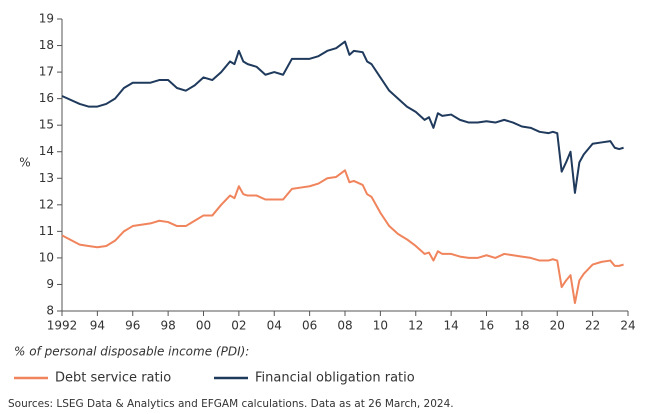 This screenshot has width=654, height=414. I want to click on y-tick-label: 18, so click(46, 45).